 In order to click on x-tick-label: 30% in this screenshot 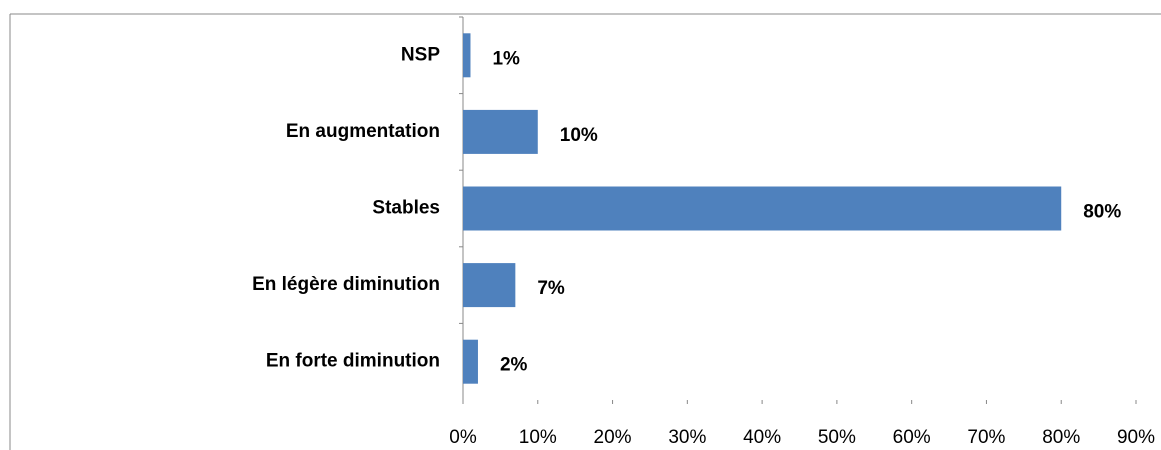, I will do `click(687, 437)`.